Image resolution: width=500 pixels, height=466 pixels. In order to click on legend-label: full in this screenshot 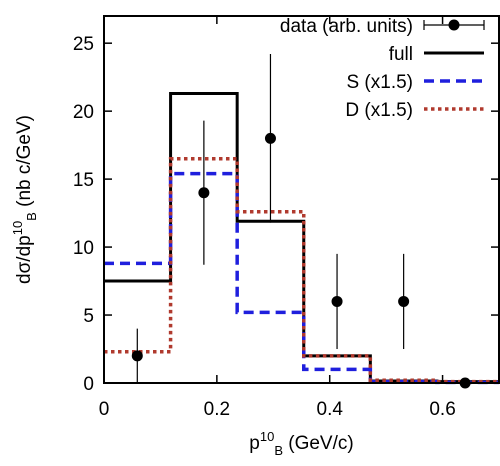, I will do `click(401, 54)`.